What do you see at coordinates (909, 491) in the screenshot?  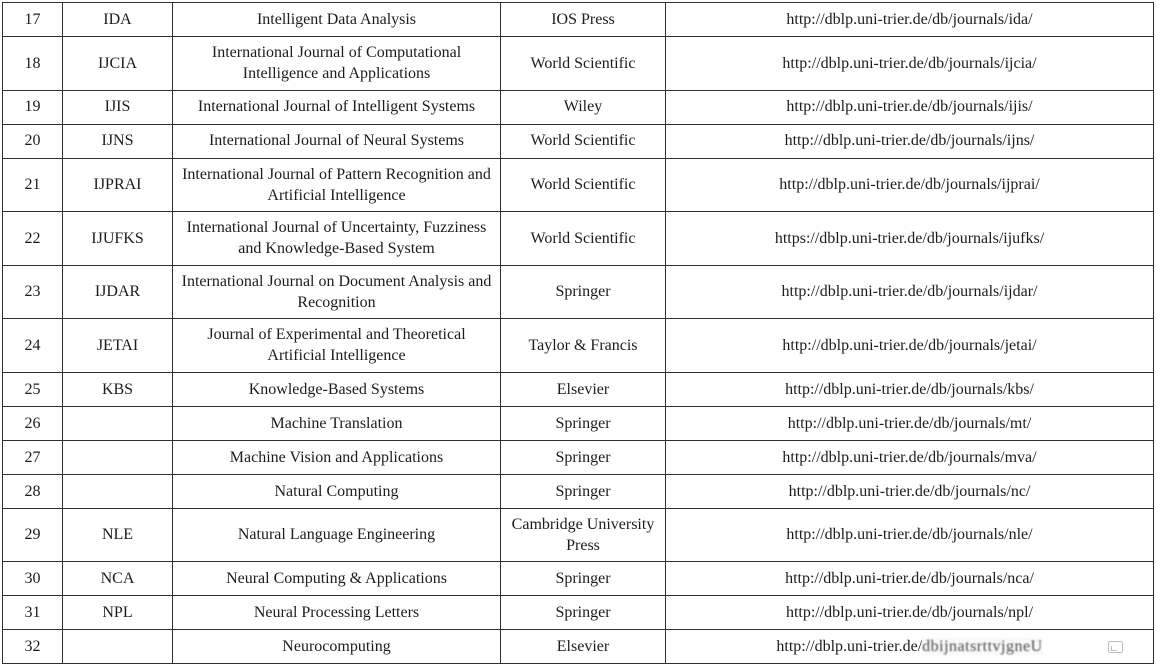 I see `cell-url: http://dblp.uni-trier.de/db/journals/nc/` at bounding box center [909, 491].